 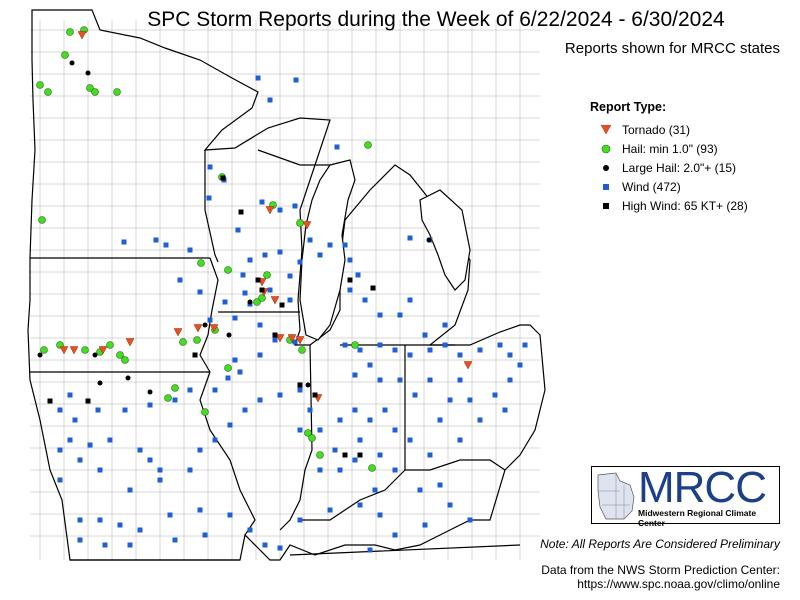 What do you see at coordinates (678, 584) in the screenshot?
I see `source-url: https://www.spc.noaa.gov/climo/online` at bounding box center [678, 584].